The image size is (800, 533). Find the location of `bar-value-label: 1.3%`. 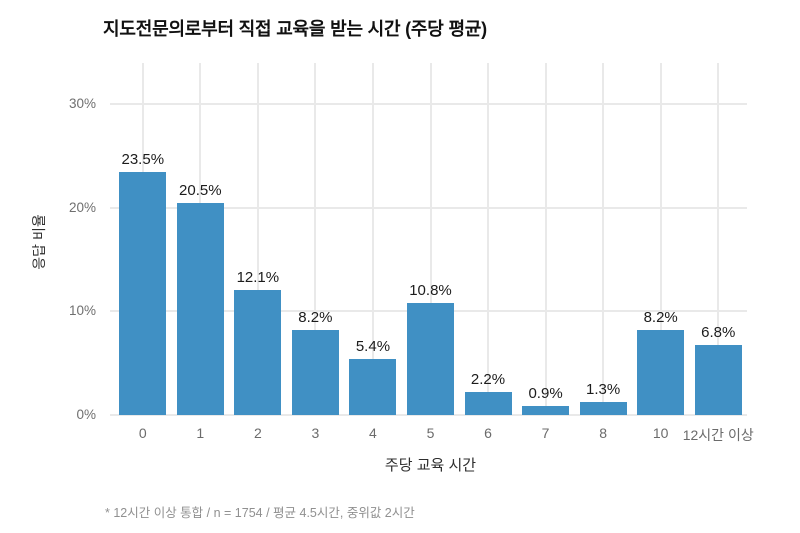

bar-value-label: 1.3% is located at coordinates (603, 389).